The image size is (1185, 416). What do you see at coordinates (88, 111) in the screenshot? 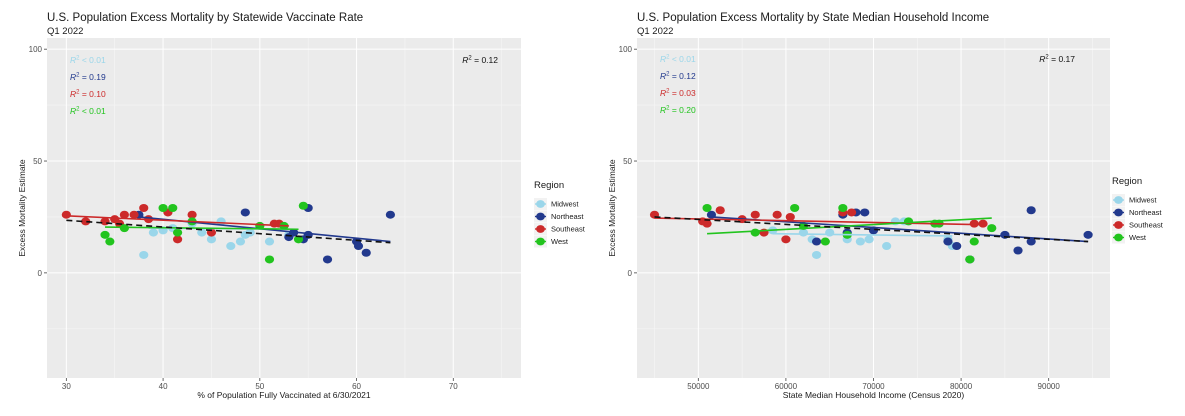
I see `r2-west: R2 < 0.01` at bounding box center [88, 111].